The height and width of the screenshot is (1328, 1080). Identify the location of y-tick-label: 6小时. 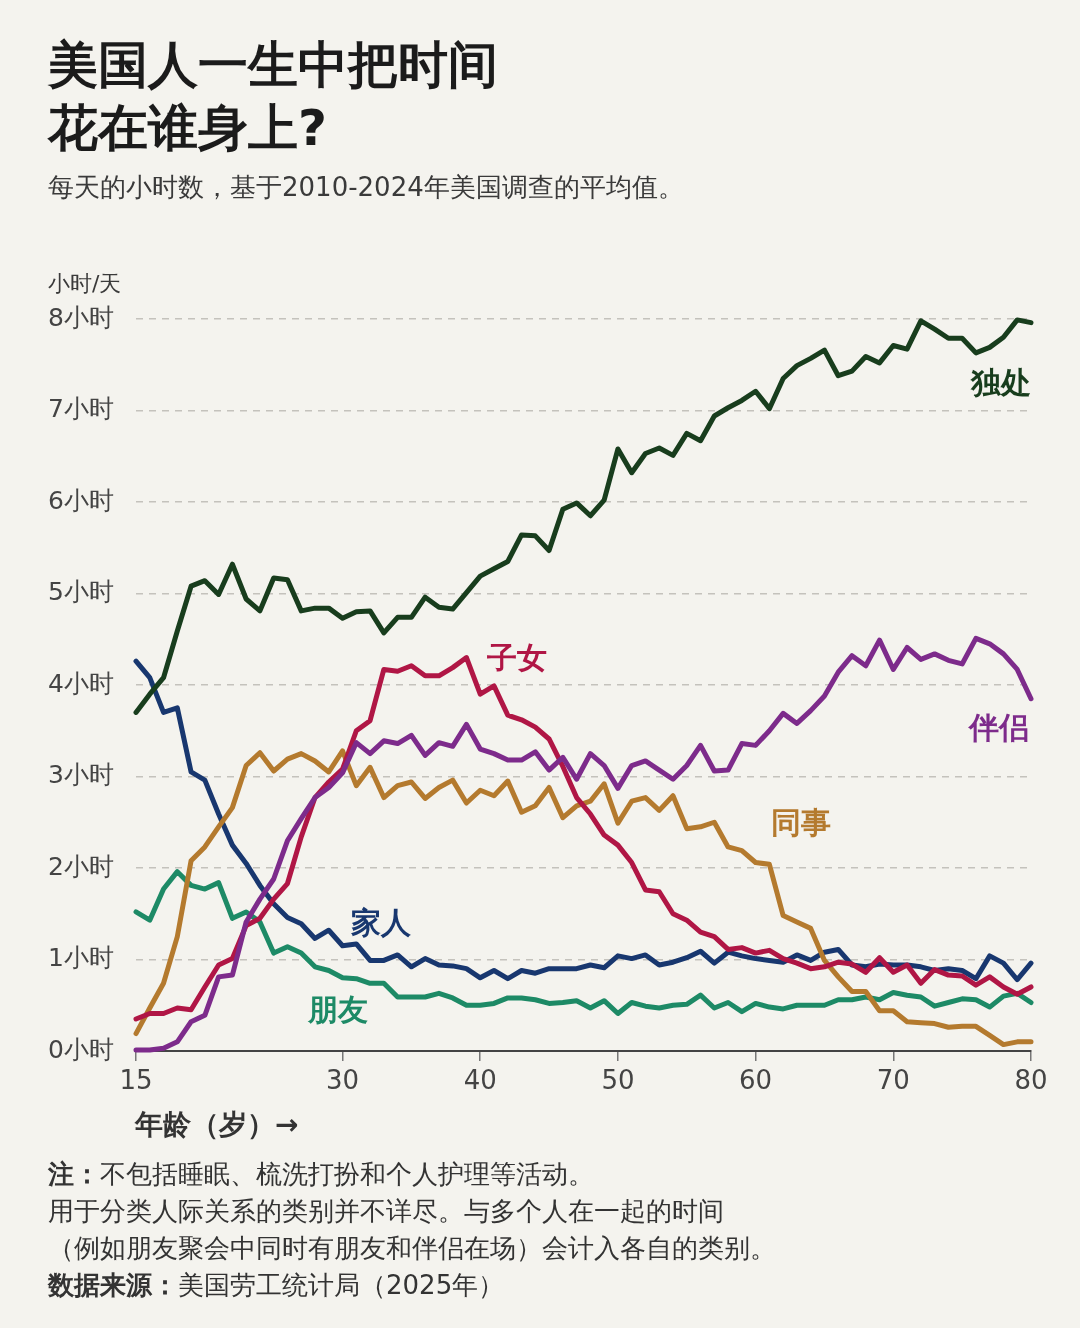
(81, 500).